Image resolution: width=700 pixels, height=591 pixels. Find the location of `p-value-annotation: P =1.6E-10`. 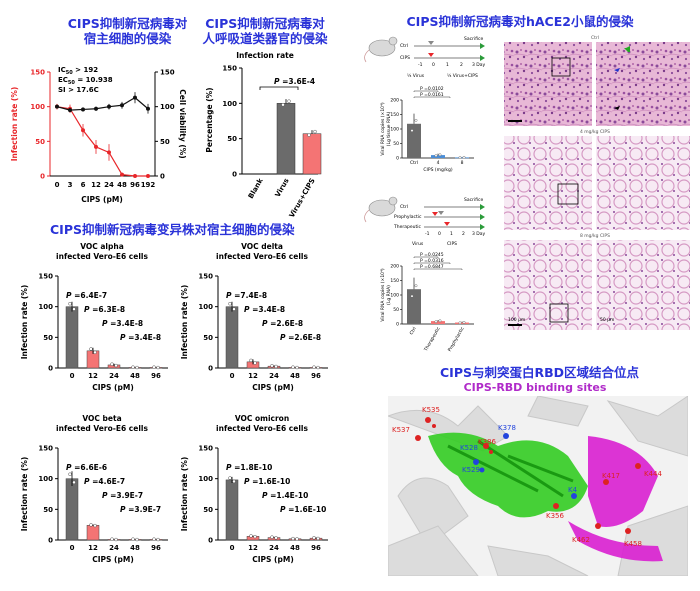

p-value-annotation: P =1.6E-10 is located at coordinates (267, 481).